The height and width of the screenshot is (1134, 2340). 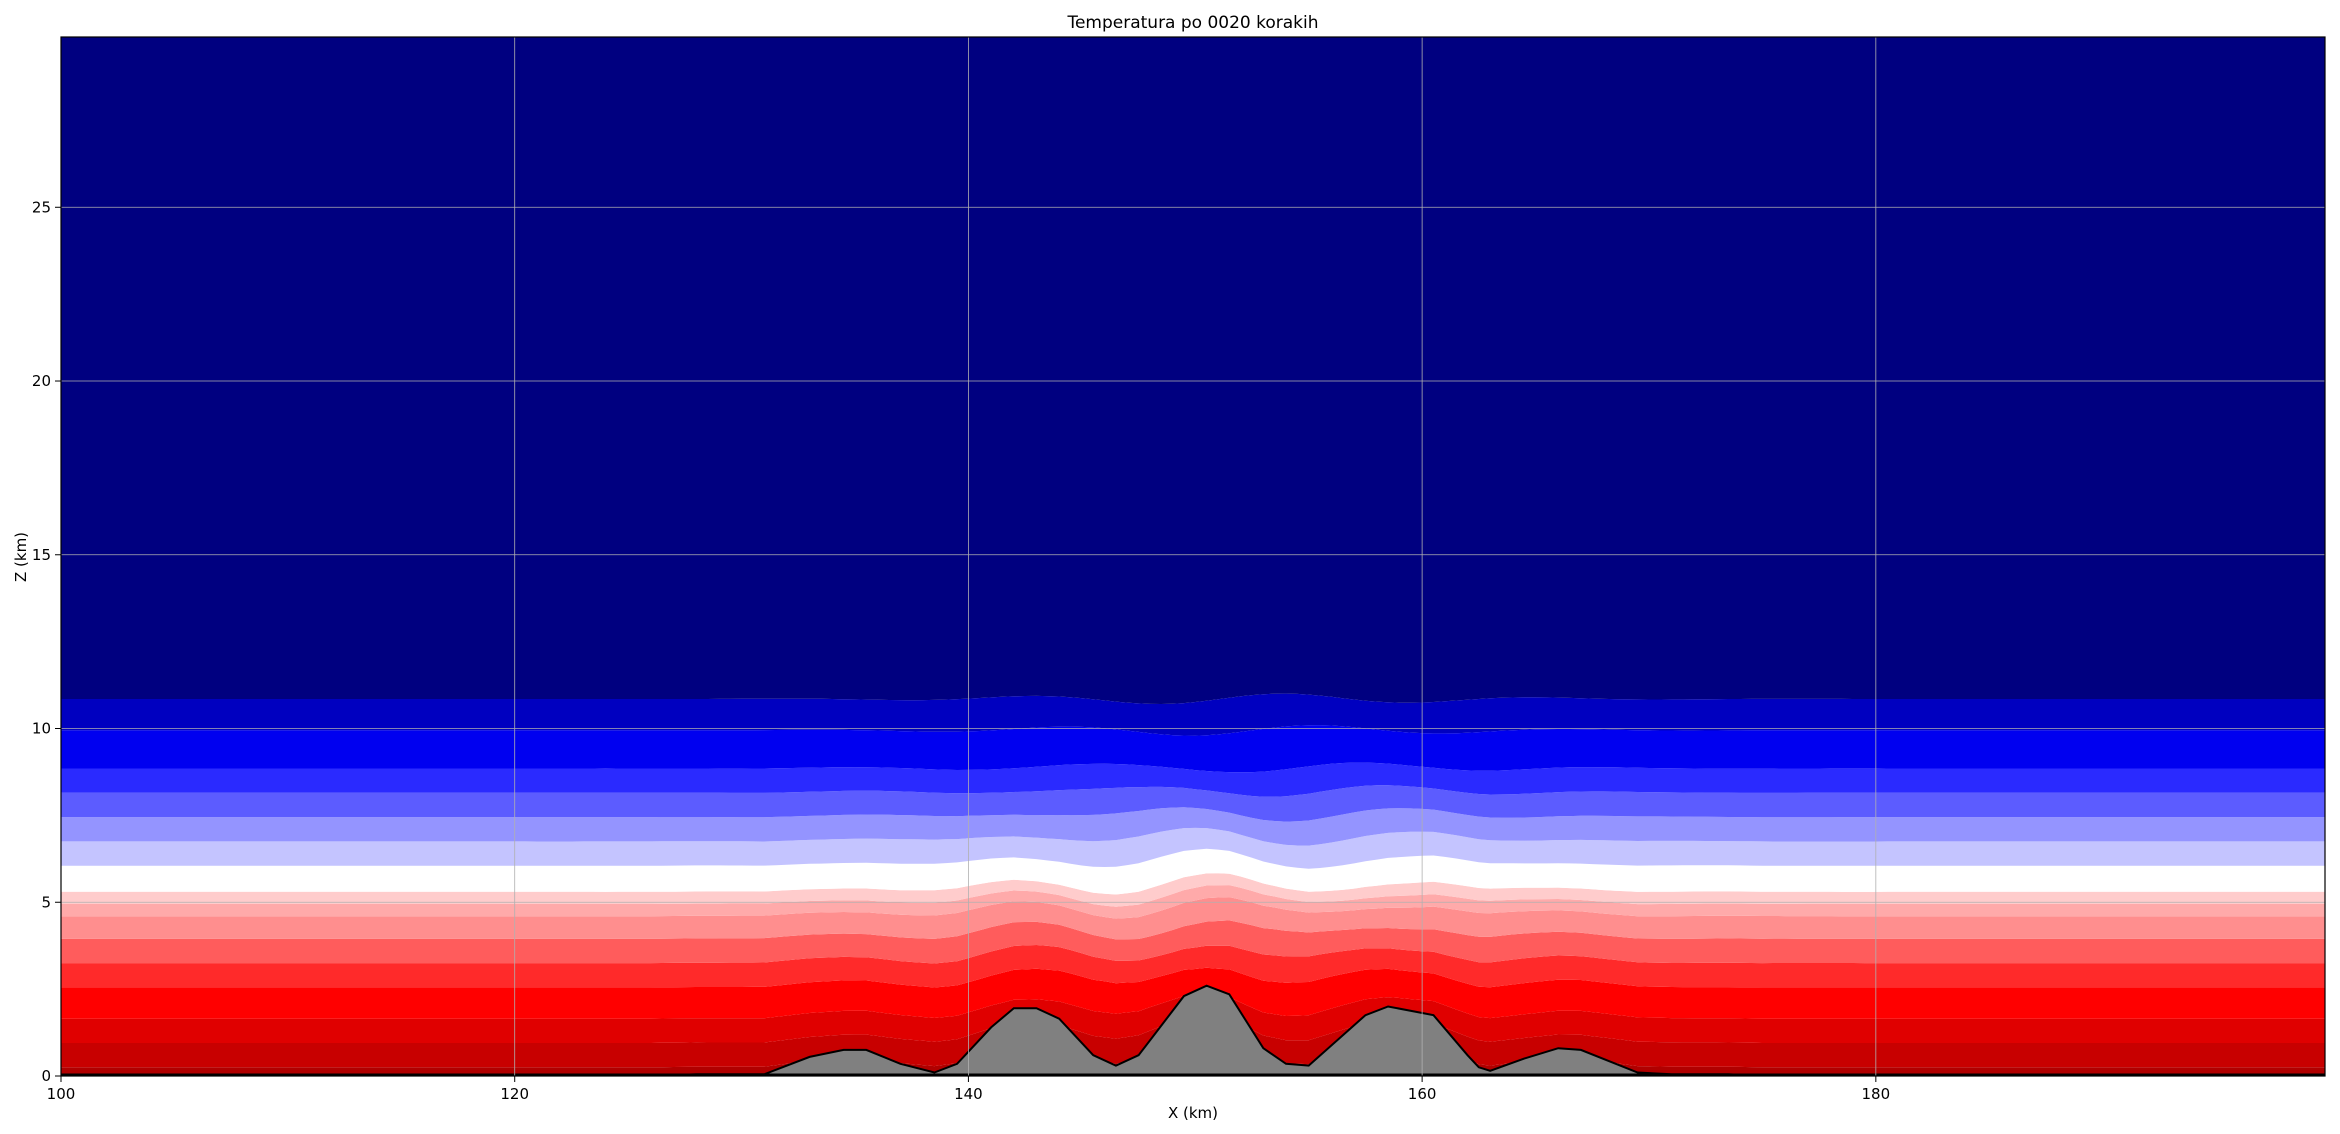 What do you see at coordinates (1422, 1094) in the screenshot?
I see `x-tick-label-160: 160` at bounding box center [1422, 1094].